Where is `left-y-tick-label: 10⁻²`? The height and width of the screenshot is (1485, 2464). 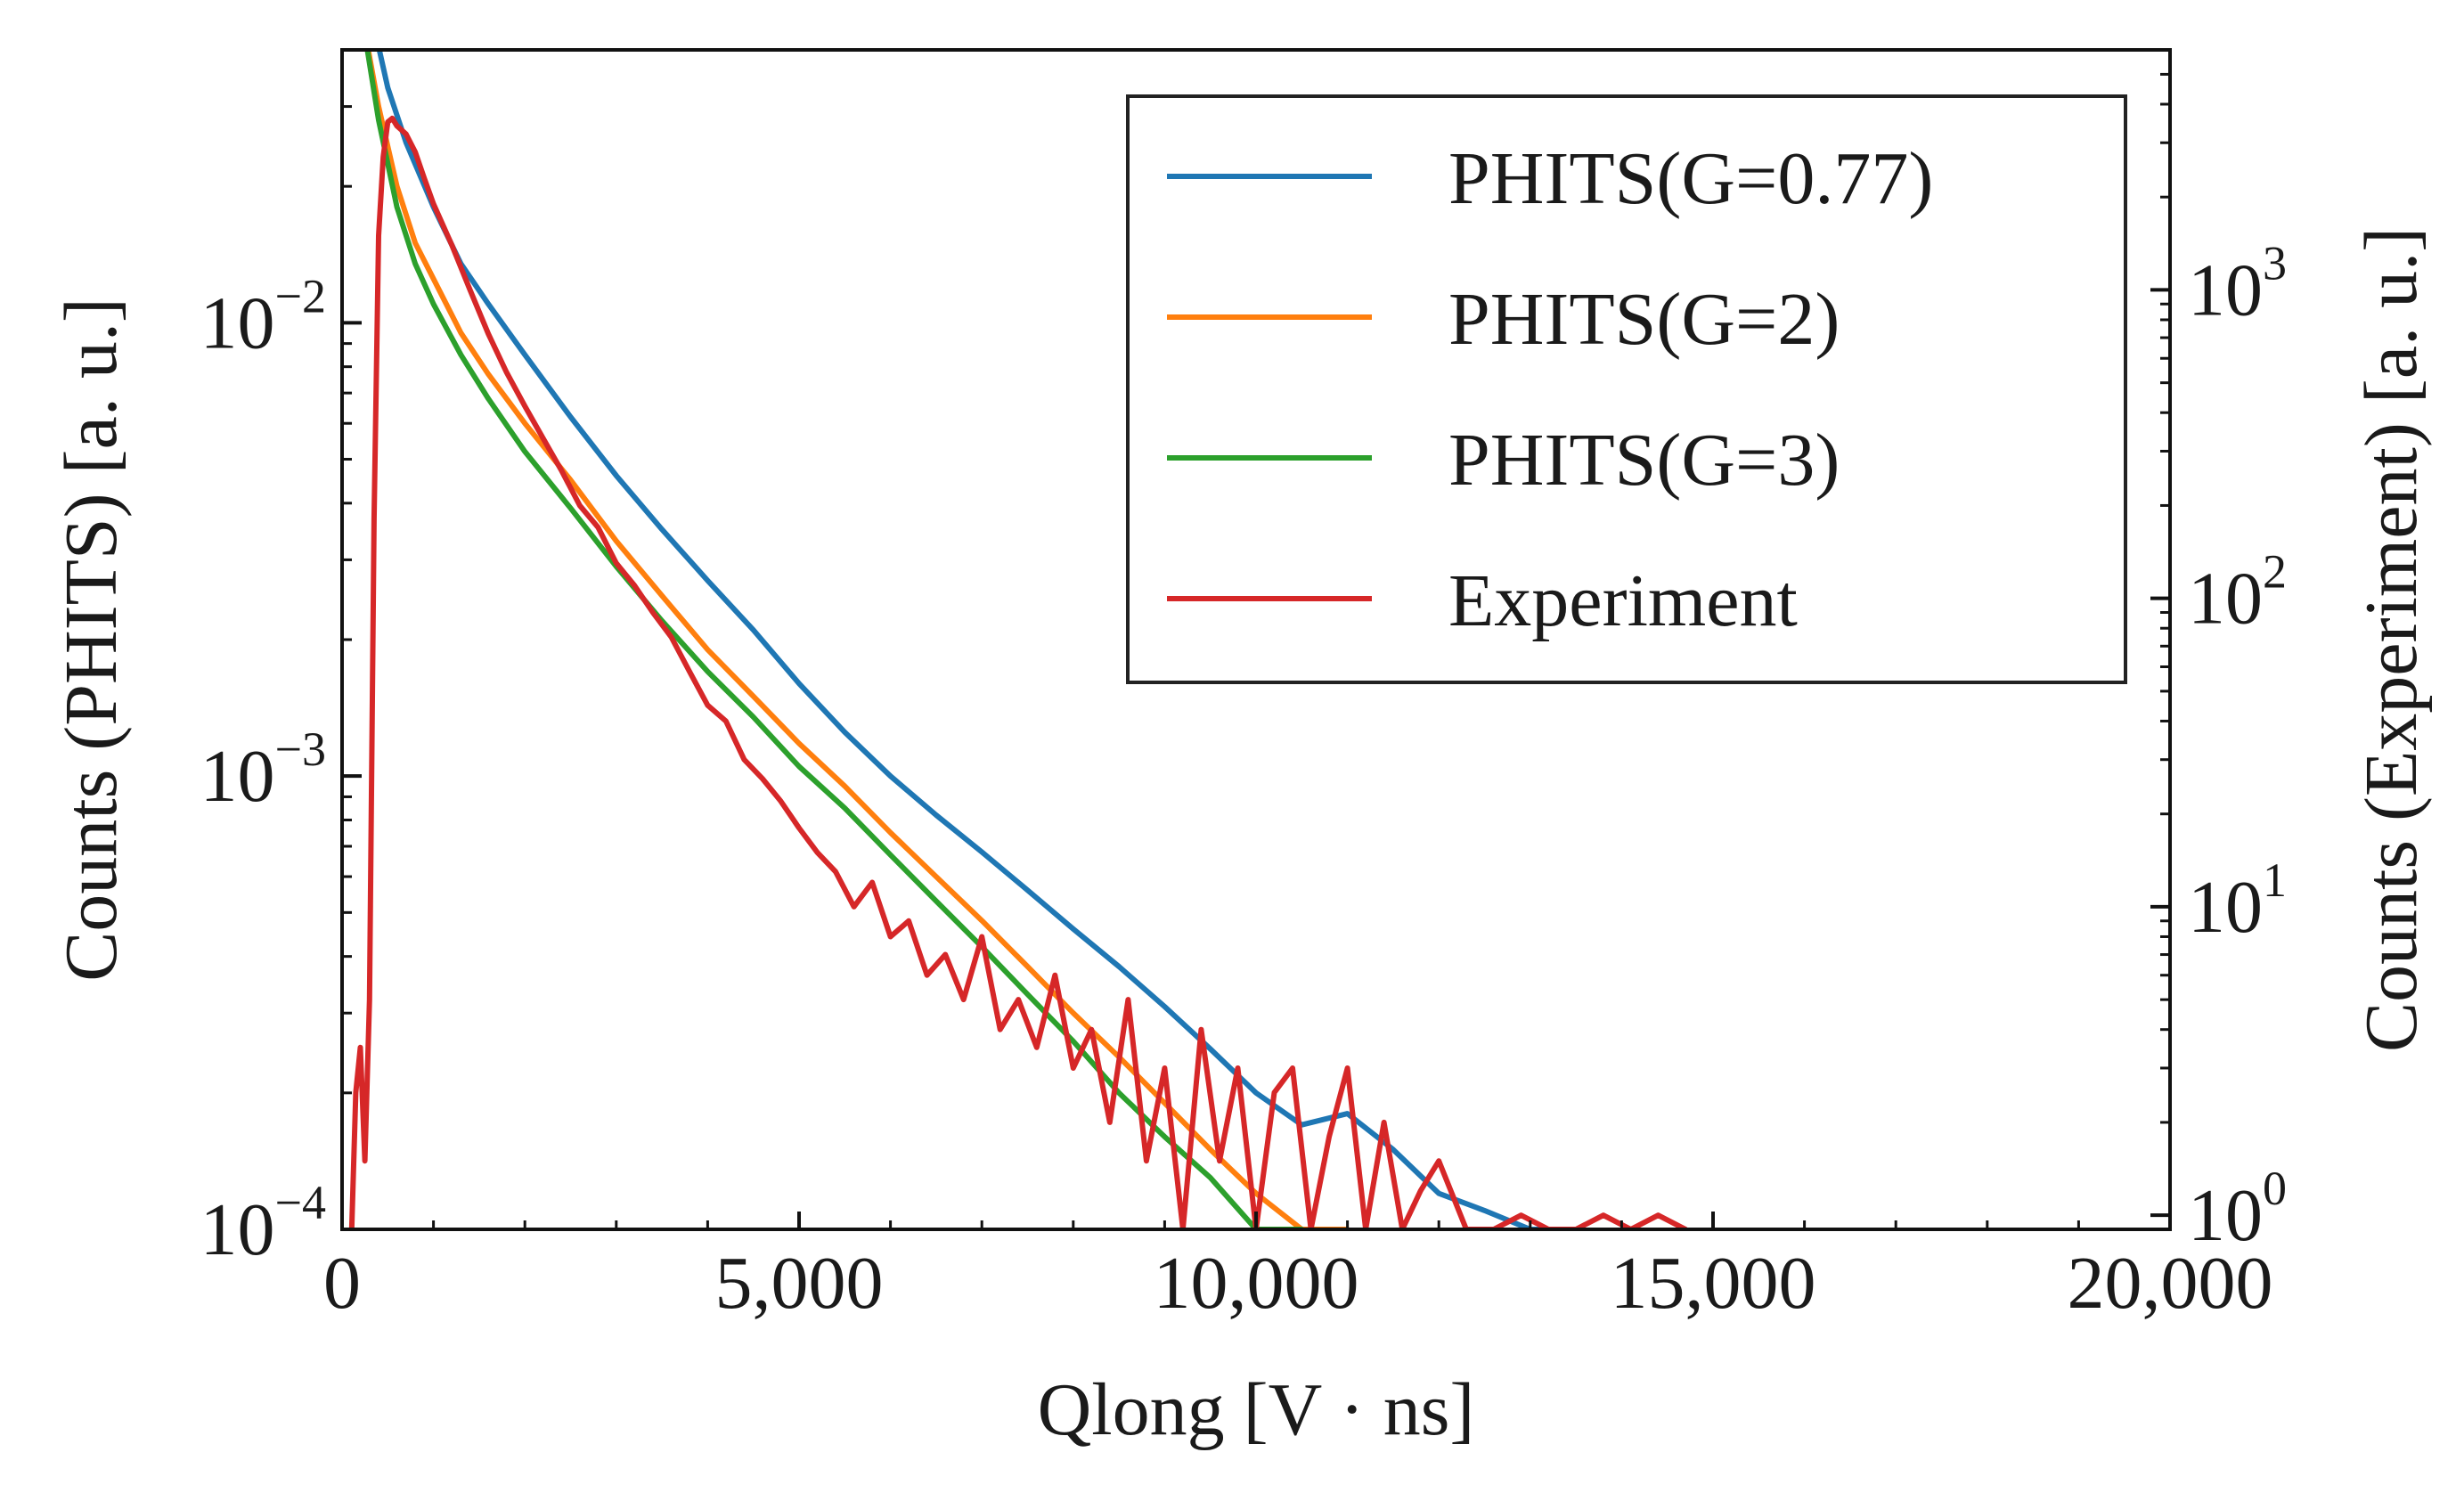 left-y-tick-label: 10⁻² is located at coordinates (263, 316).